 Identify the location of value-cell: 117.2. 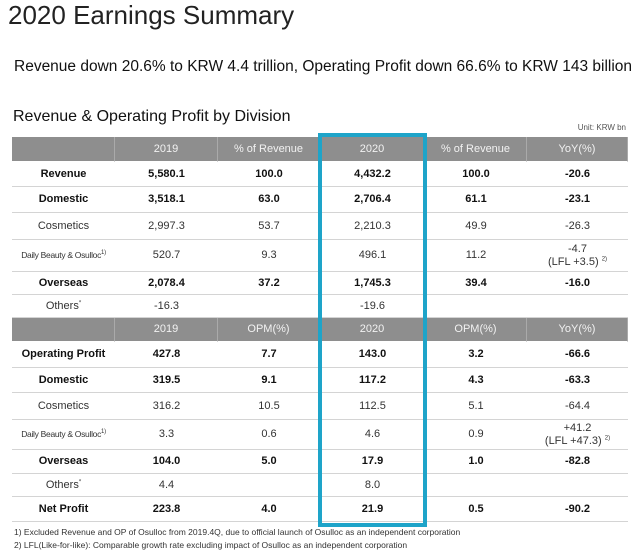
(372, 380).